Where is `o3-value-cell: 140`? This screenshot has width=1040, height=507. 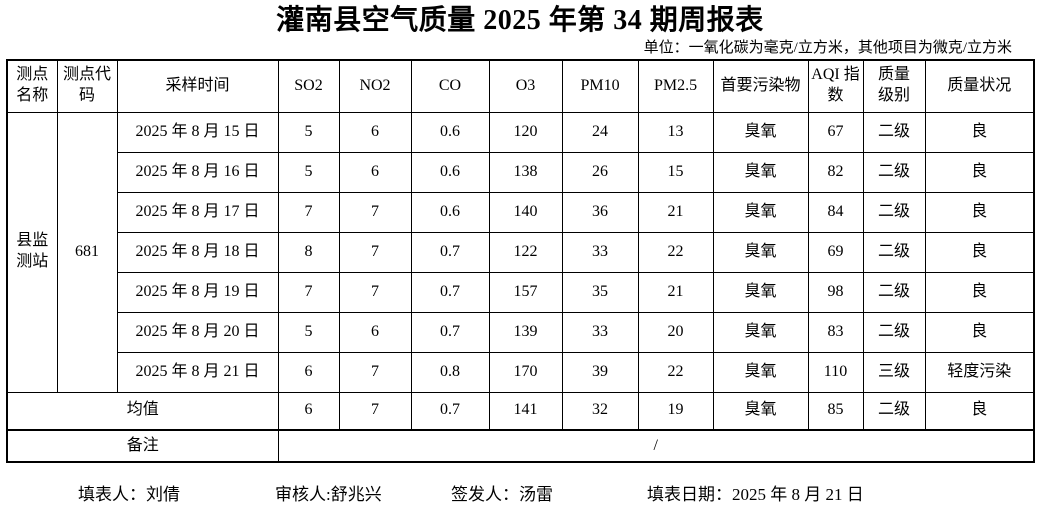
o3-value-cell: 140 is located at coordinates (525, 212).